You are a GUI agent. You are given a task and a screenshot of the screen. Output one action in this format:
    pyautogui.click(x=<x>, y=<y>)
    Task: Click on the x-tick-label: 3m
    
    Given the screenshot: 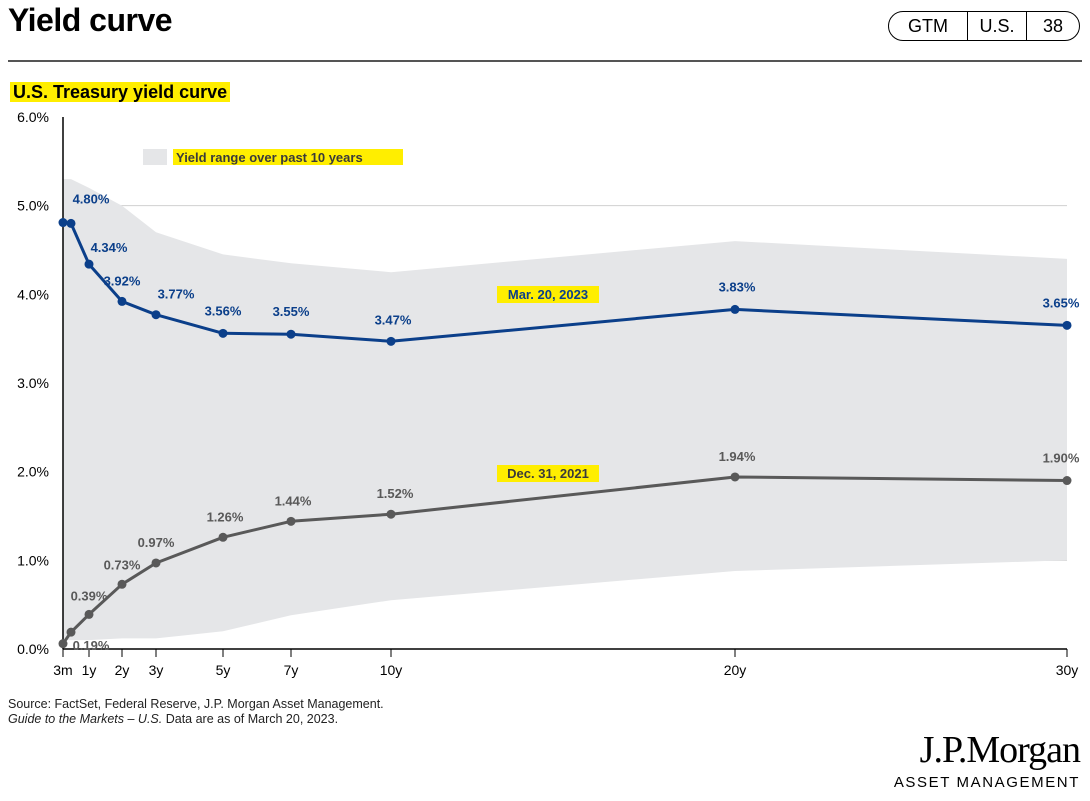 What is the action you would take?
    pyautogui.click(x=62, y=670)
    